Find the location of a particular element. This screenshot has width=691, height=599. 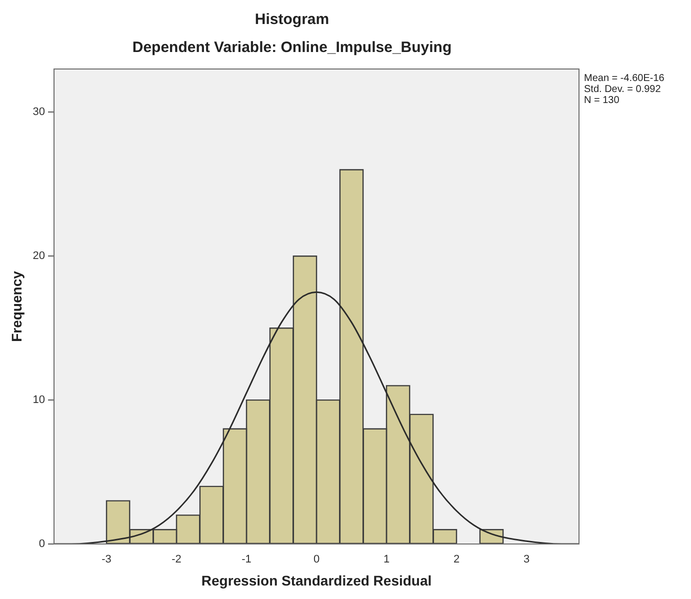

y-tick-label: 30 is located at coordinates (39, 112).